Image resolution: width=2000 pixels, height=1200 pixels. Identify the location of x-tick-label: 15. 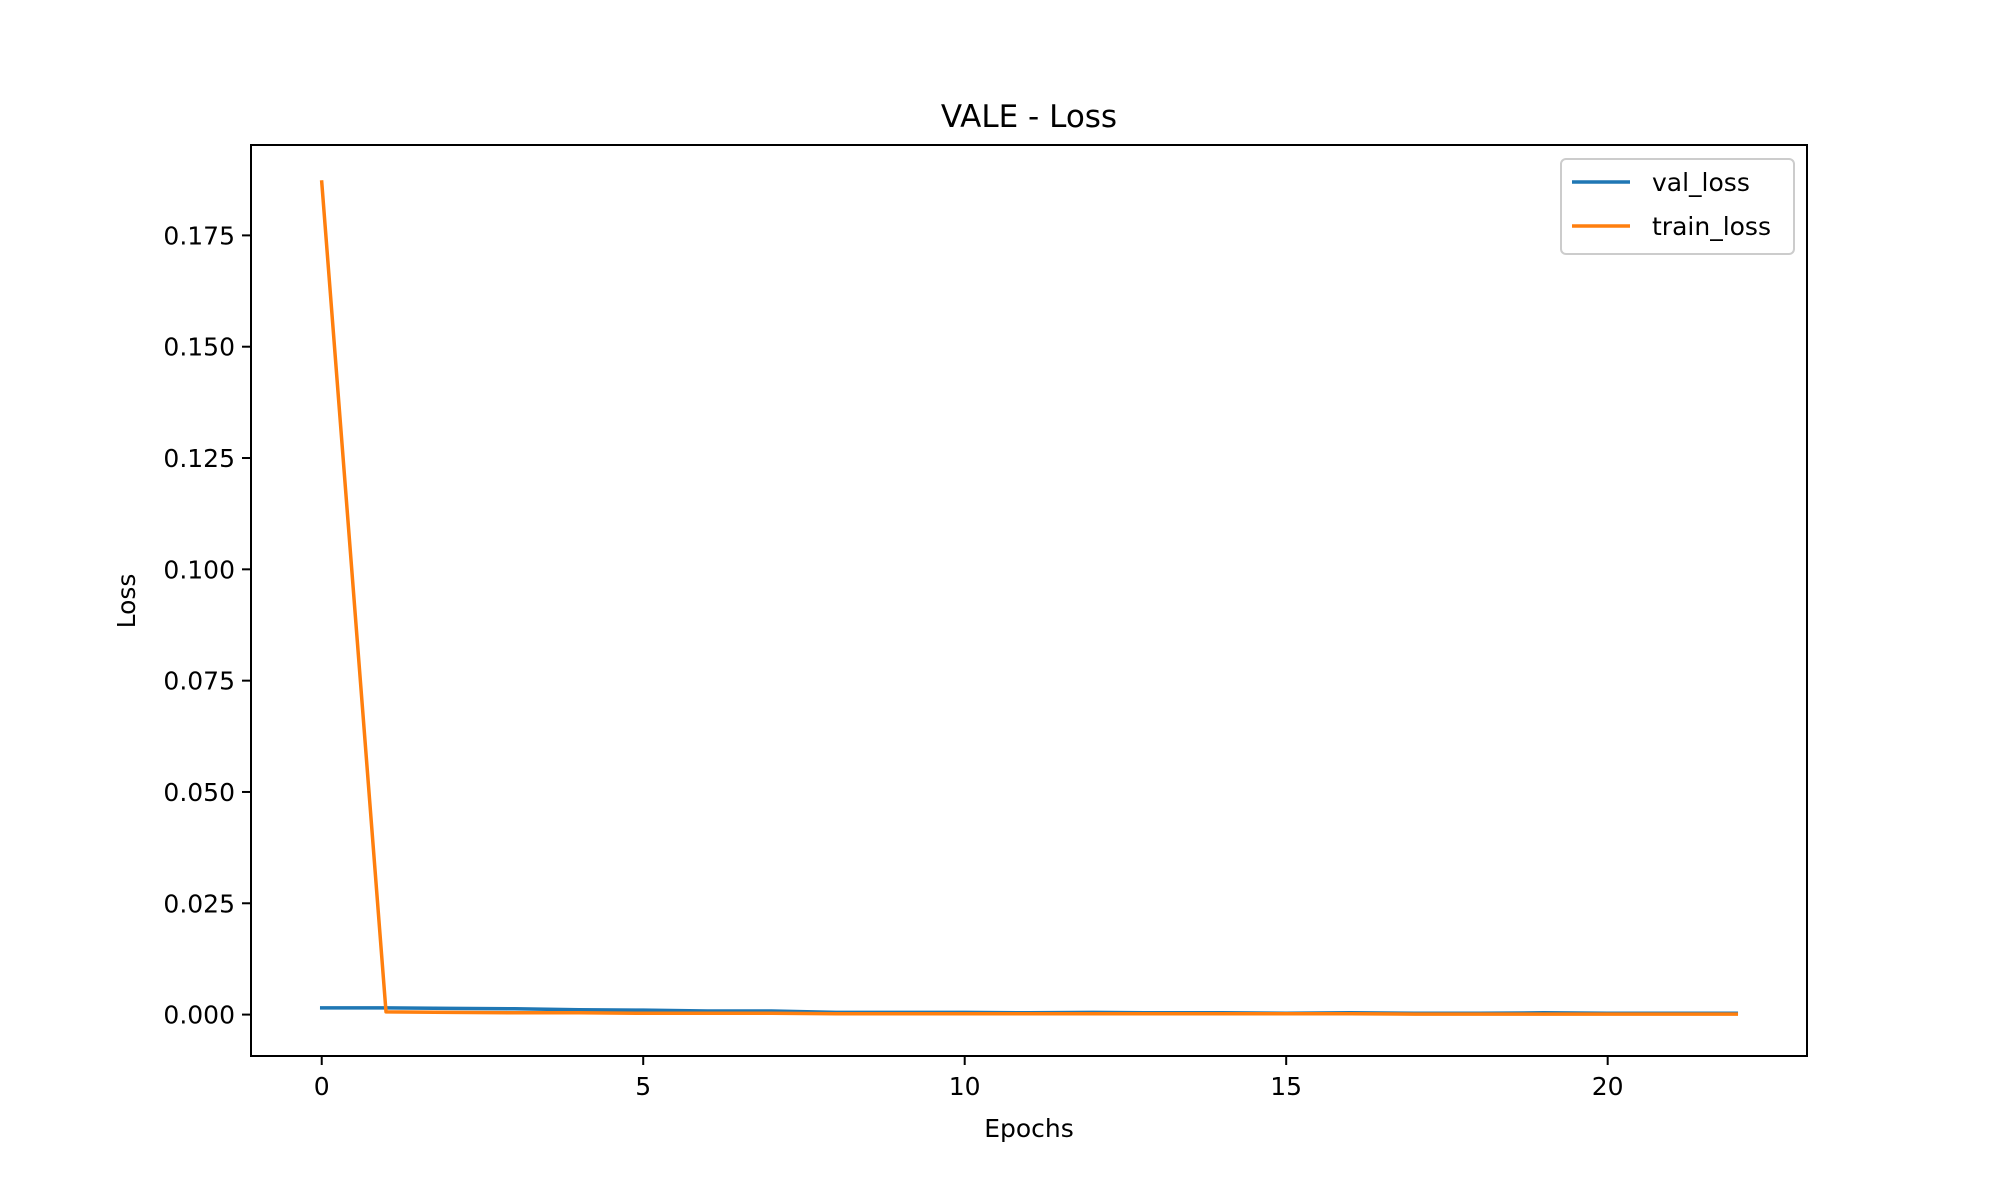
(1286, 1086).